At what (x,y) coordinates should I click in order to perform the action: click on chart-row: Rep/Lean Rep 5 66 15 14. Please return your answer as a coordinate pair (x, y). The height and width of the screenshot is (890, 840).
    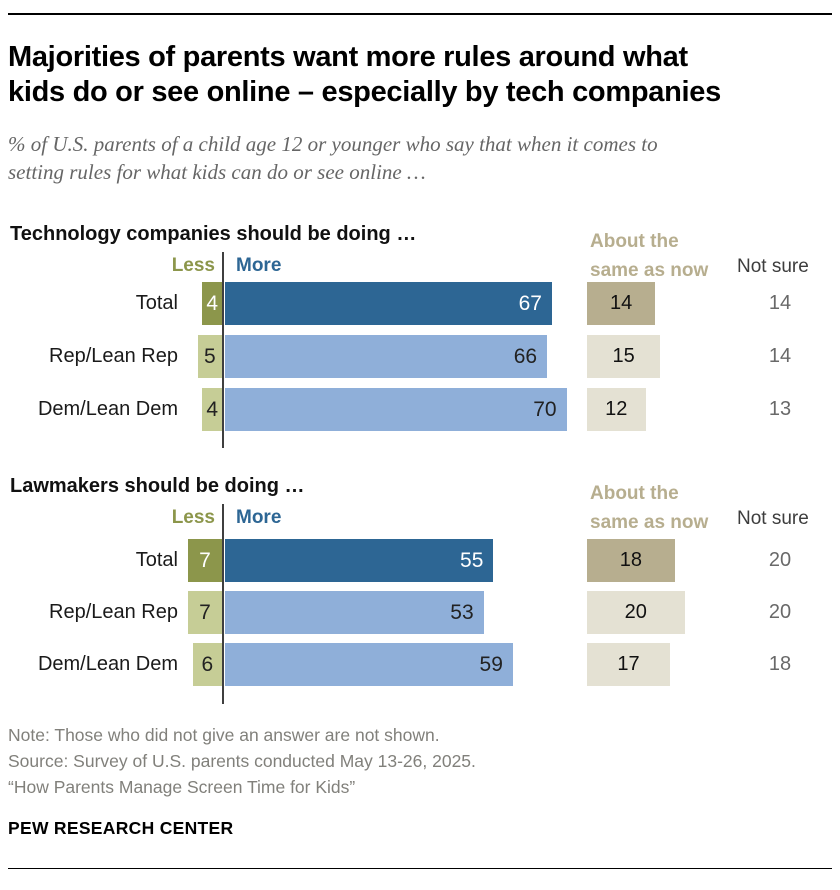
    Looking at the image, I should click on (420, 356).